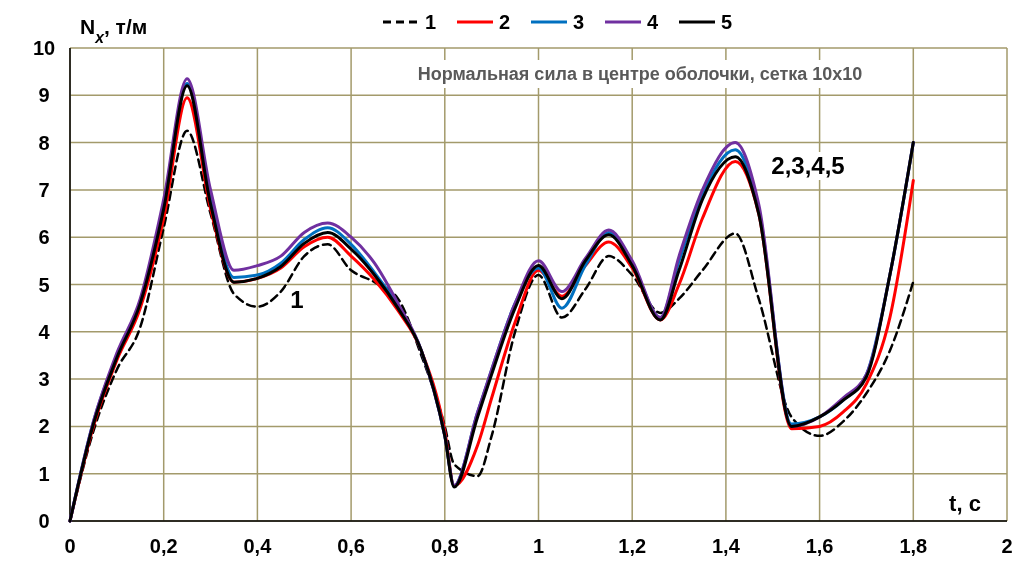 This screenshot has width=1017, height=579. What do you see at coordinates (44, 521) in the screenshot?
I see `y-tick-label: 0` at bounding box center [44, 521].